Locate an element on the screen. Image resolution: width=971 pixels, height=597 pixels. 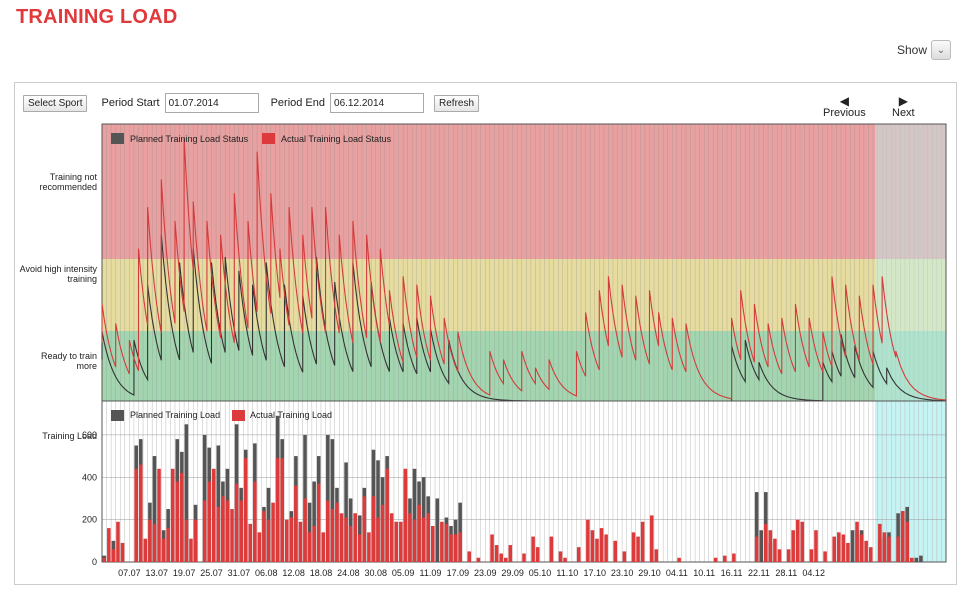
triangle-right-icon: ▶ is located at coordinates (903, 101).